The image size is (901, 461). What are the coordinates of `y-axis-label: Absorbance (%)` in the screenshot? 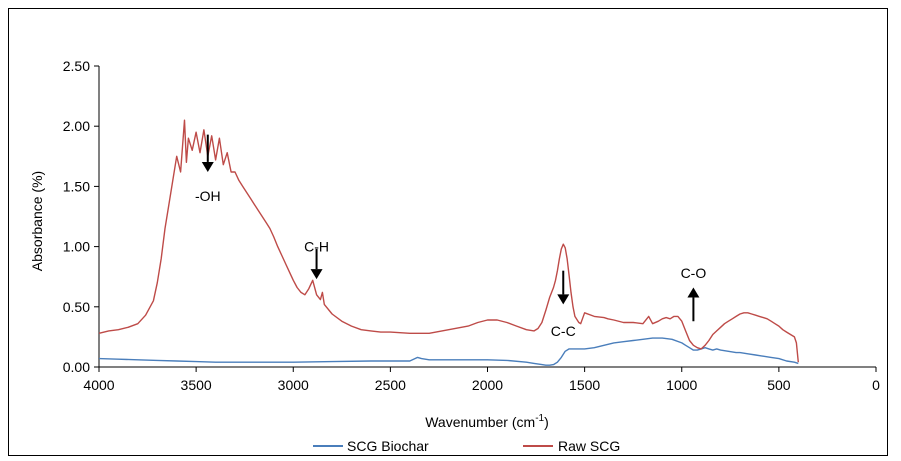 It's located at (37, 221).